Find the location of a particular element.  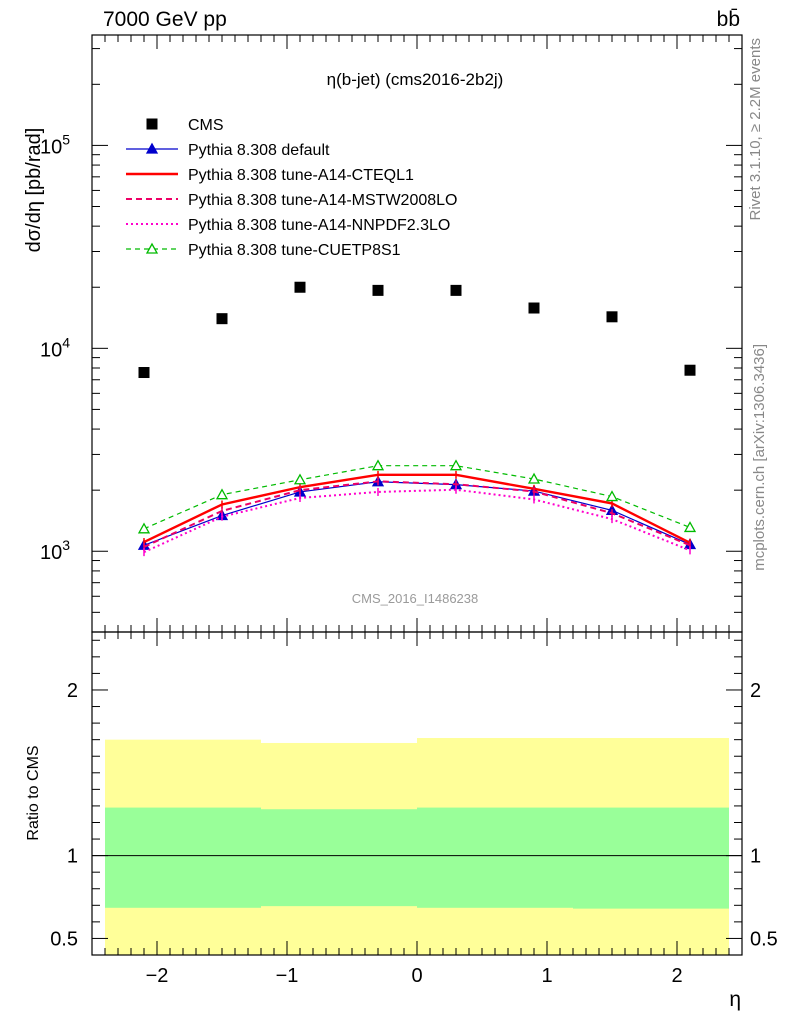

legend-label: Pythia 8.308 default is located at coordinates (259, 150).